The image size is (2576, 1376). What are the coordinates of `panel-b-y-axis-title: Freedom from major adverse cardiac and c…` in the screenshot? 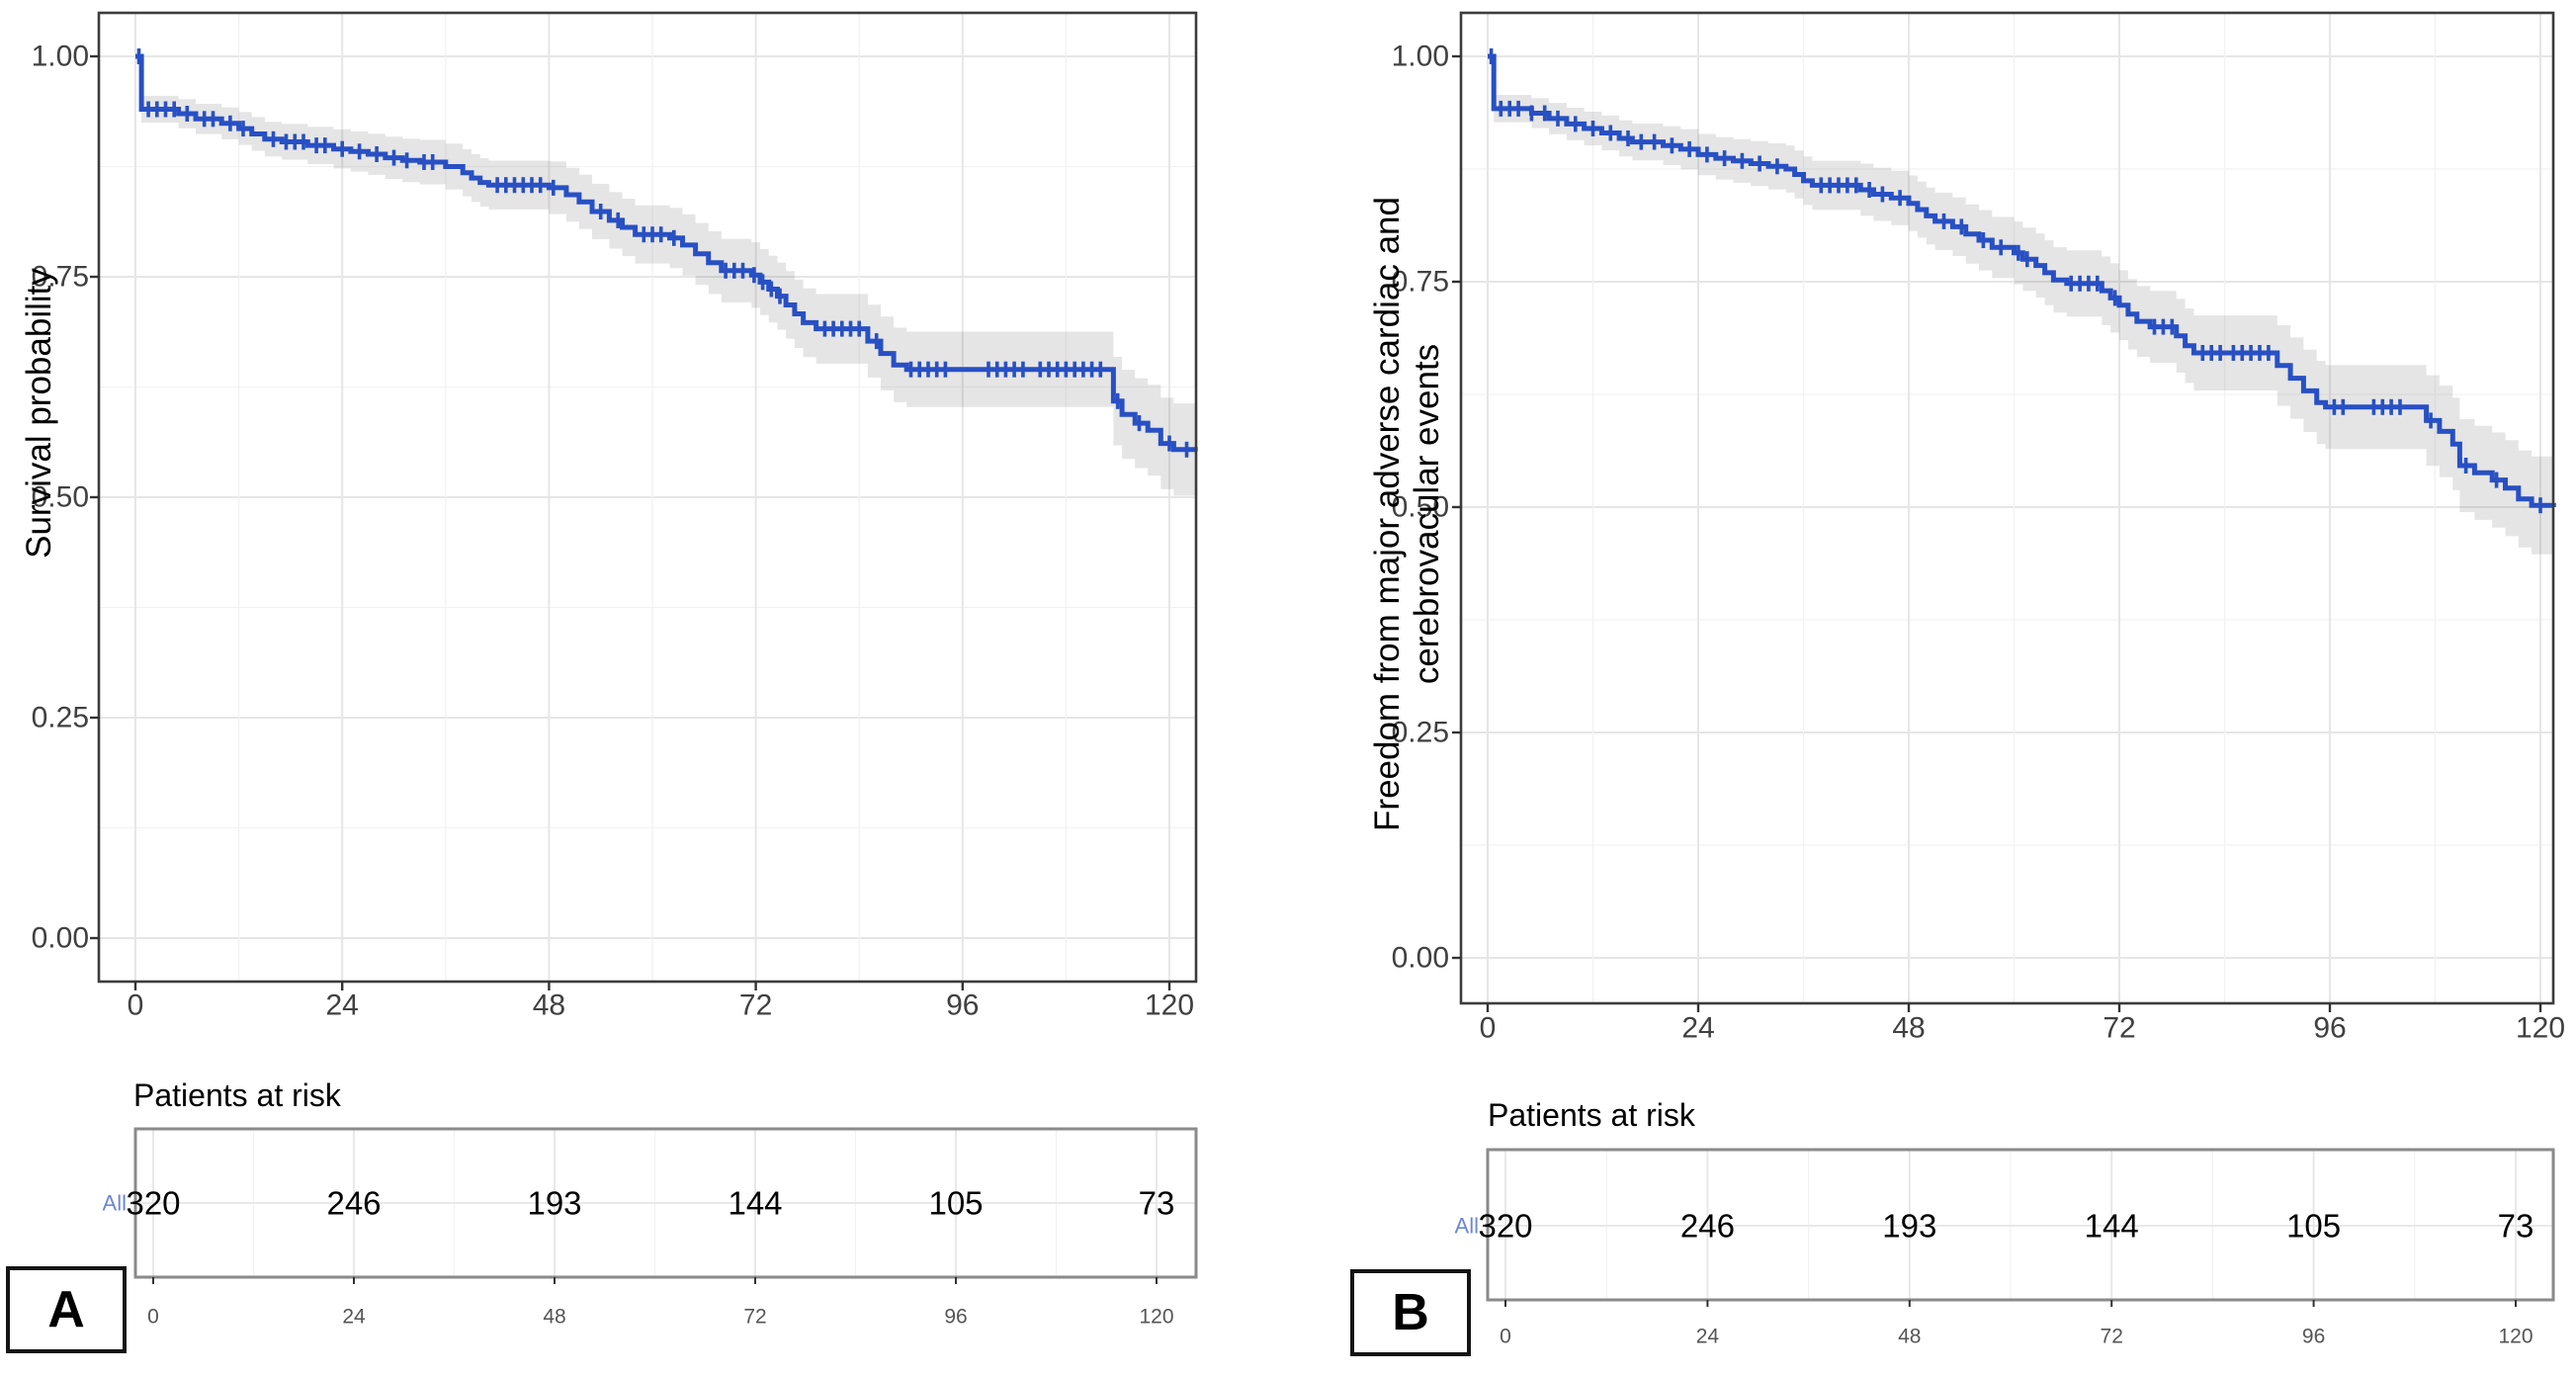 It's located at (1407, 514).